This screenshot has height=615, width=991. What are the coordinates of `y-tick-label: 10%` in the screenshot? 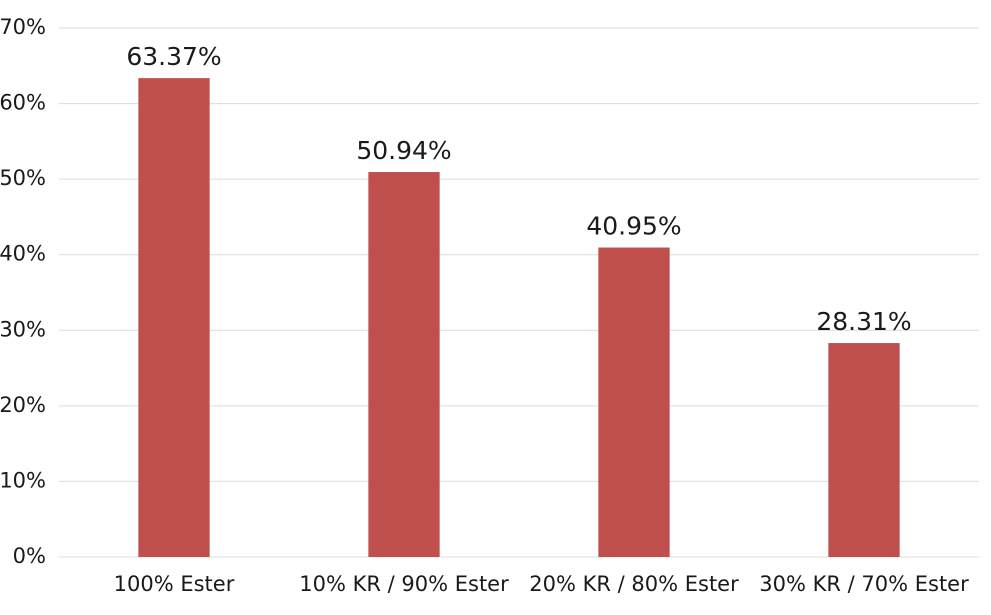 It's located at (23, 480).